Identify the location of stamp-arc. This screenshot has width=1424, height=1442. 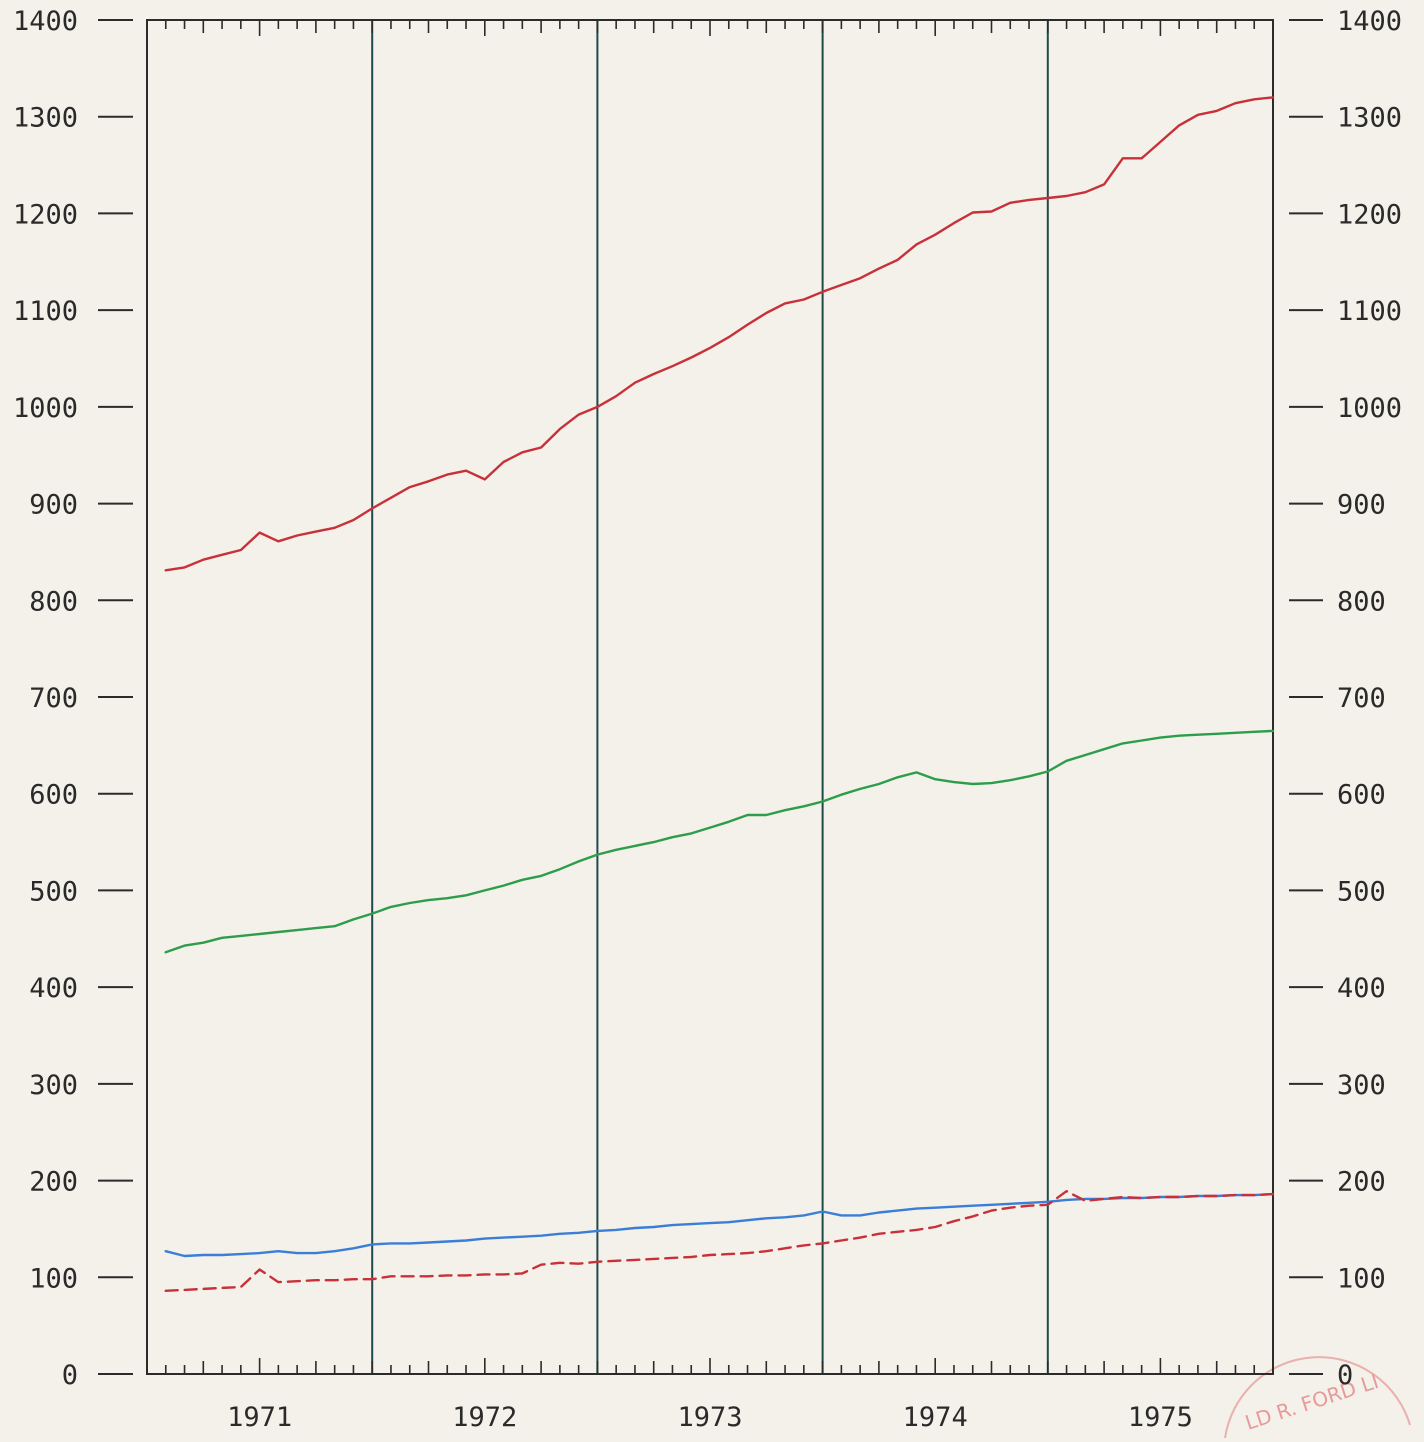
(1317, 1397).